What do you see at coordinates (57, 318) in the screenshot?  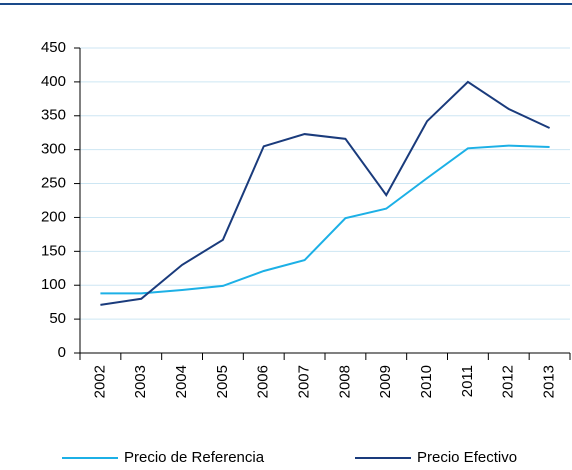 I see `y-tick-label: 50` at bounding box center [57, 318].